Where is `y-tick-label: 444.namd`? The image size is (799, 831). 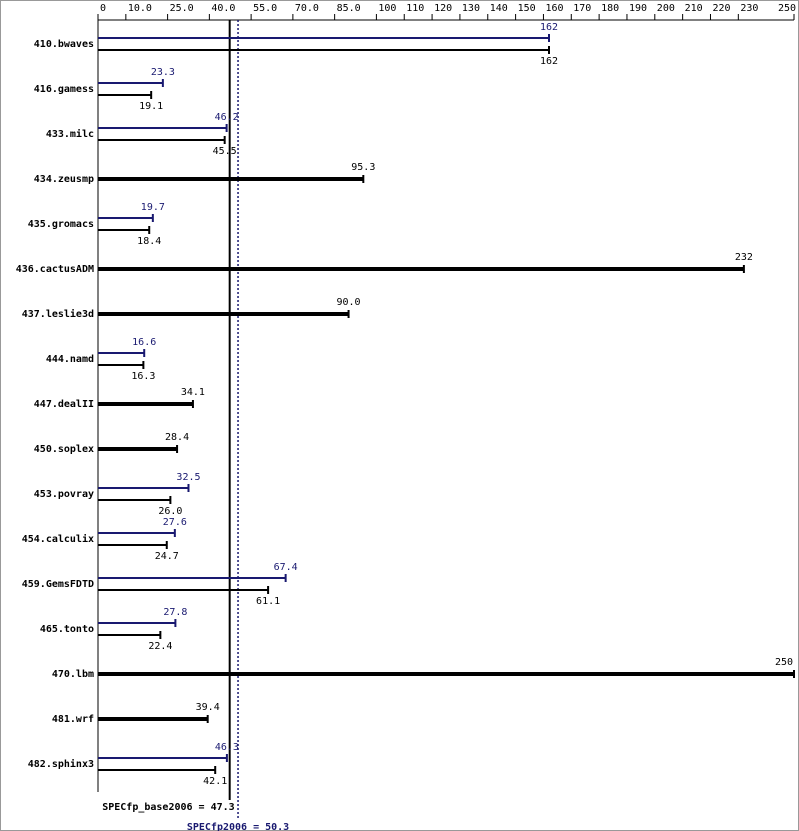
y-tick-label: 444.namd is located at coordinates (70, 359).